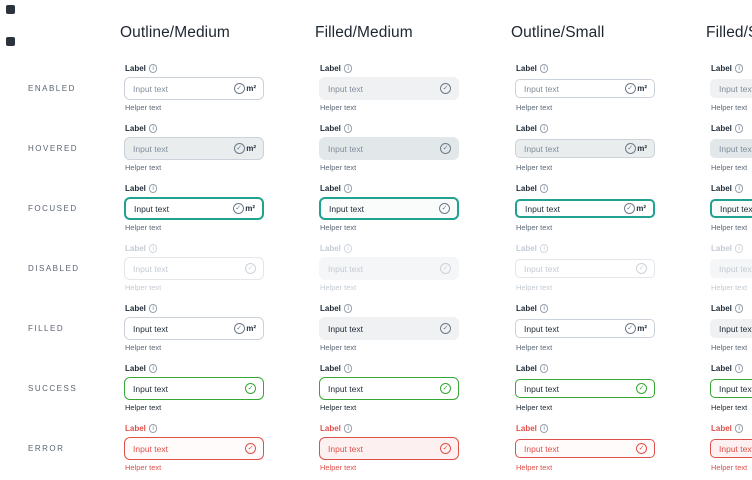  What do you see at coordinates (729, 32) in the screenshot?
I see `column-header-filled-small: Filled/Small` at bounding box center [729, 32].